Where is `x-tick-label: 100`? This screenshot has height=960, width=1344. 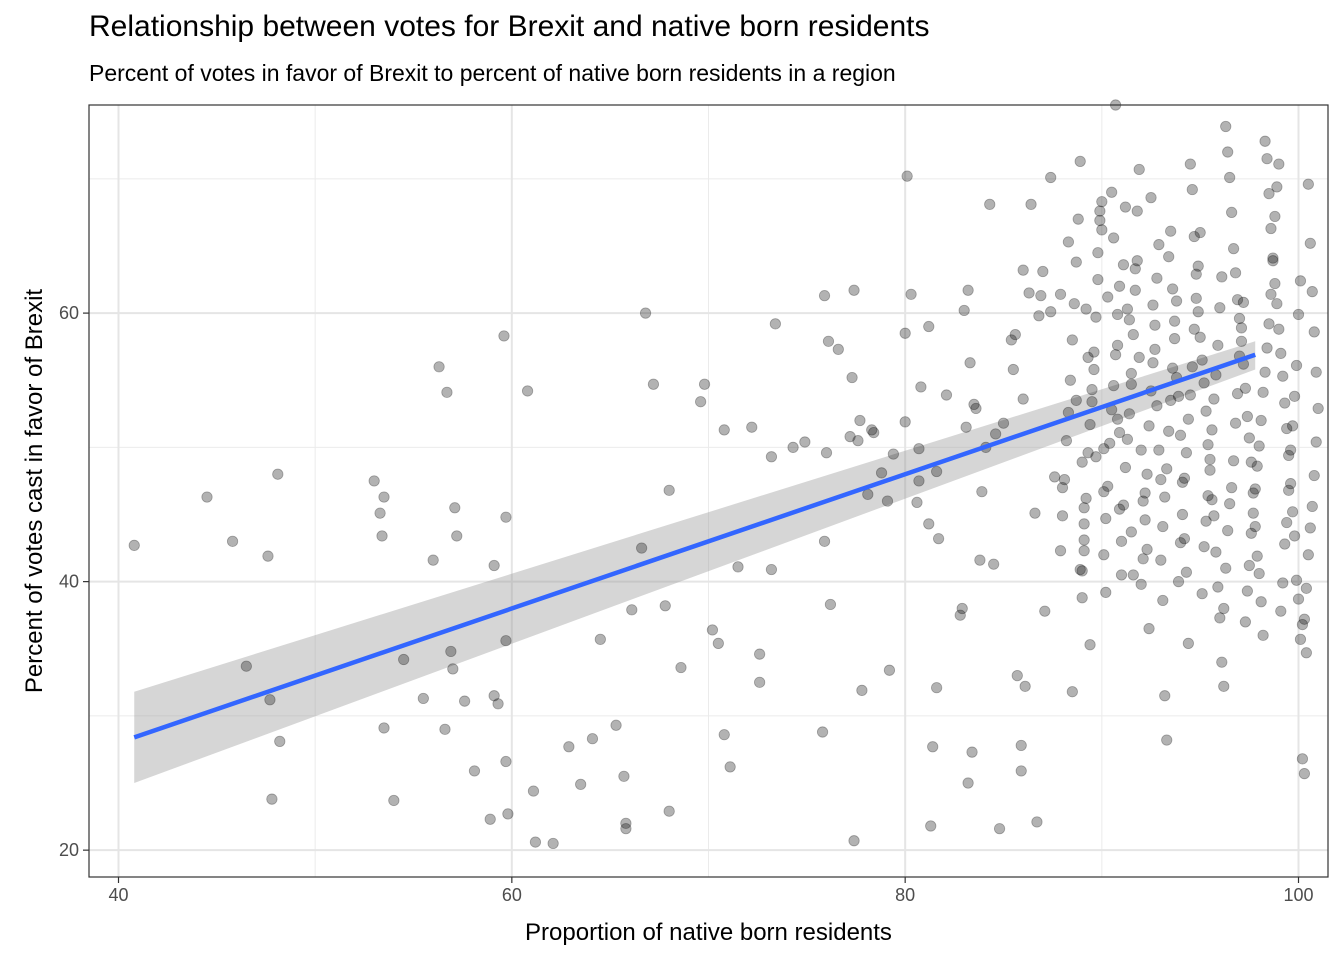 x-tick-label: 100 is located at coordinates (1298, 895).